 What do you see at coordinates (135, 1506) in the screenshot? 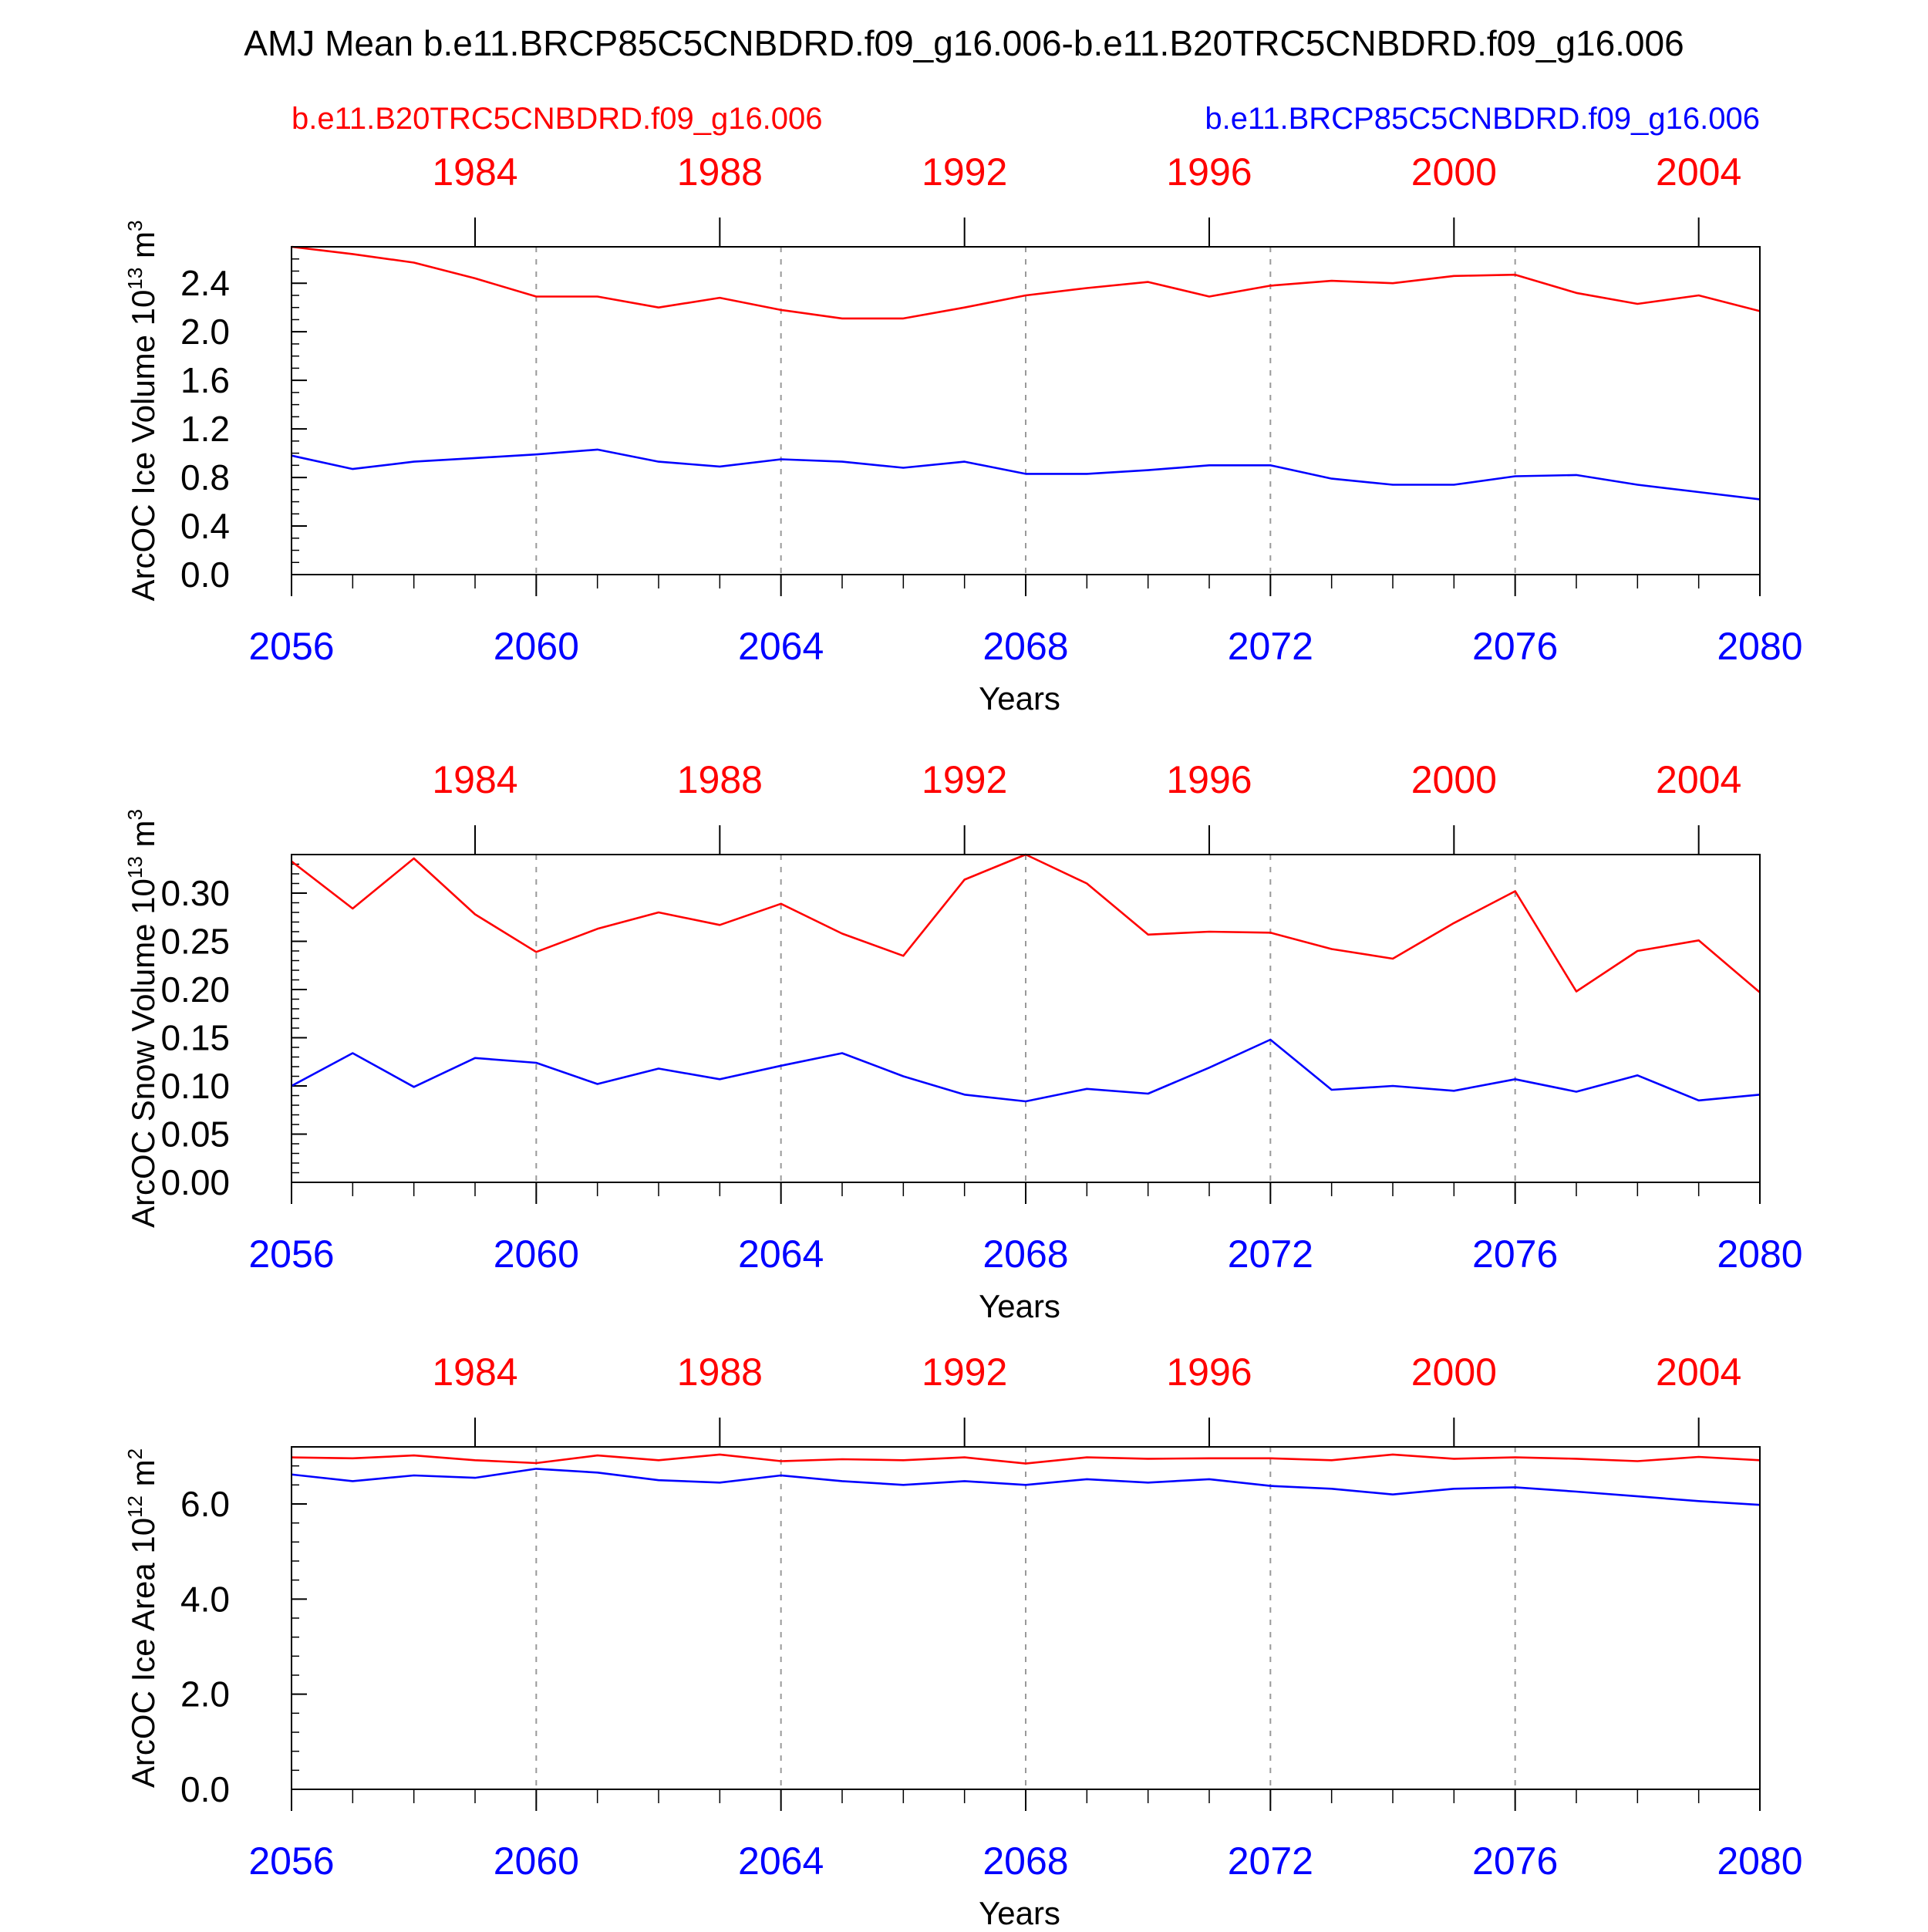
I see `y-axis-label-exponent: 12` at bounding box center [135, 1506].